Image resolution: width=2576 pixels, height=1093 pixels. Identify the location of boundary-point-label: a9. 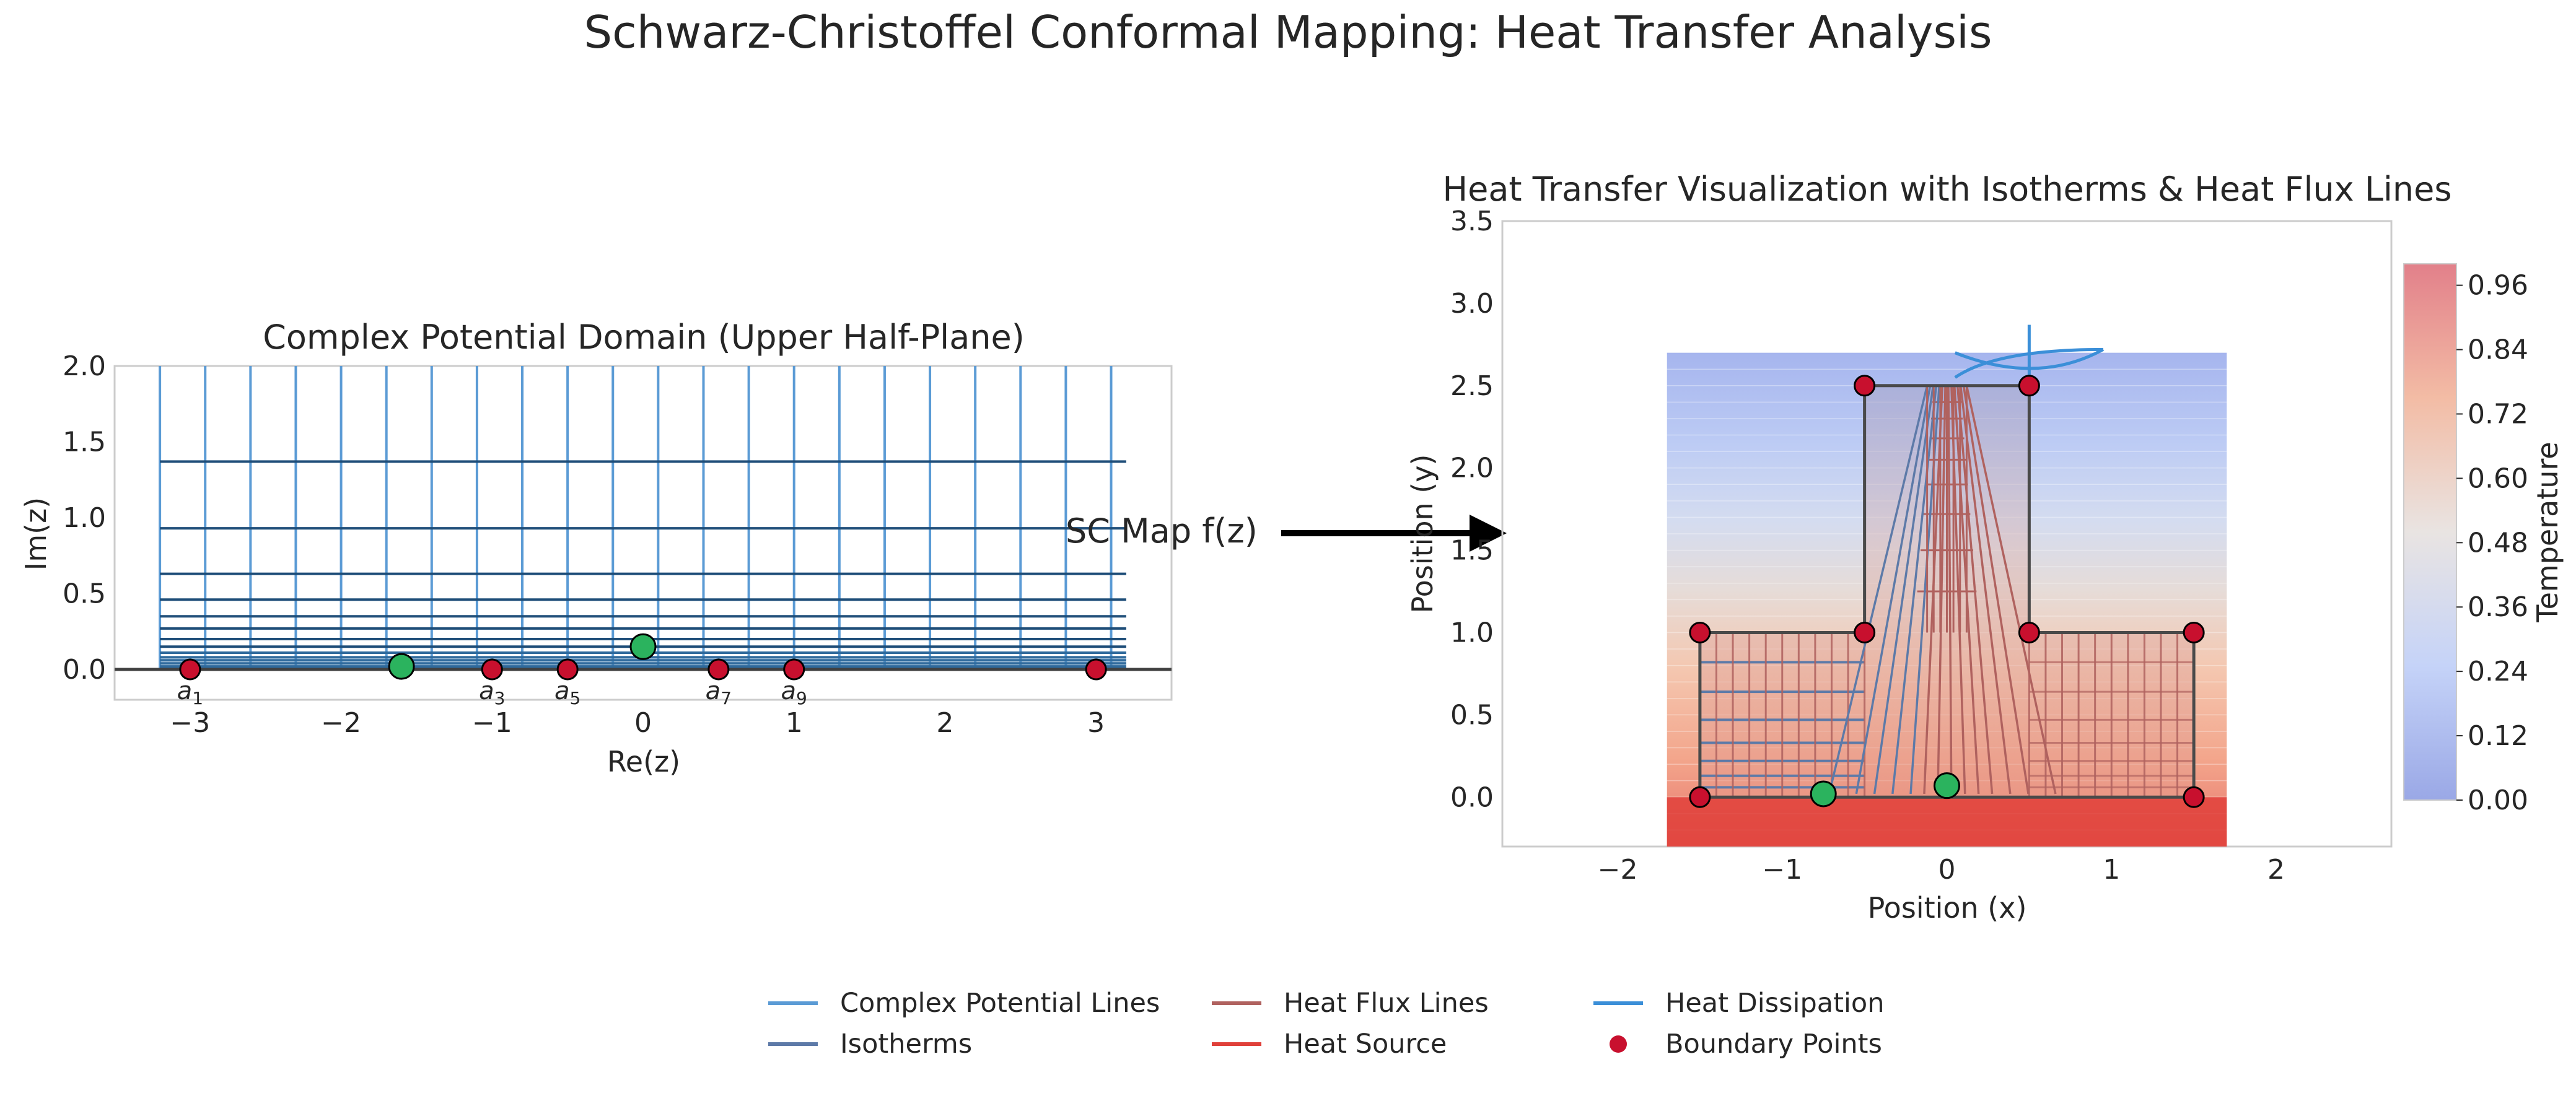
(794, 692).